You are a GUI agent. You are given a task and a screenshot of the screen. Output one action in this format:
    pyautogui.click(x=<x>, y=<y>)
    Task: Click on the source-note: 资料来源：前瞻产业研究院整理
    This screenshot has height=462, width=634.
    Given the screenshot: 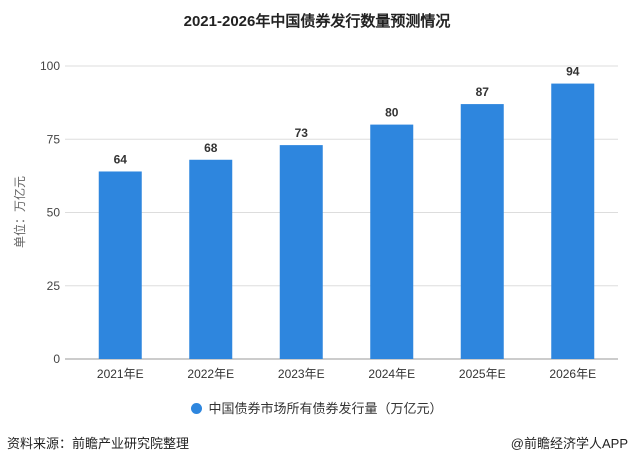 What is the action you would take?
    pyautogui.click(x=98, y=443)
    